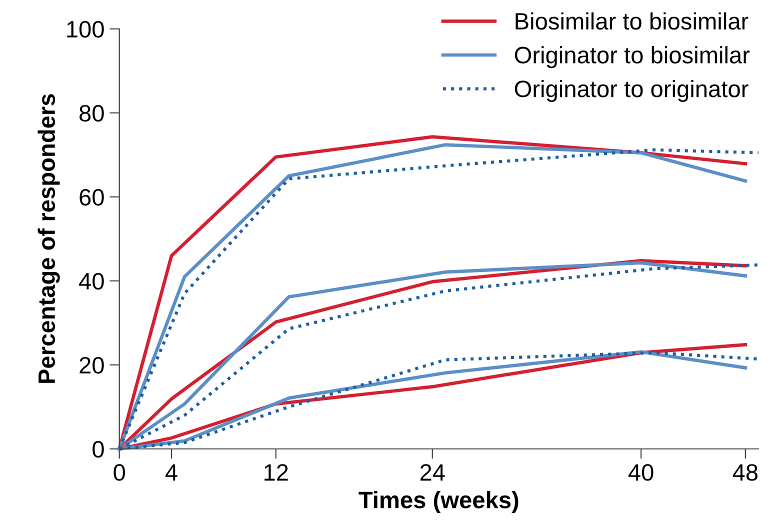  Describe the element at coordinates (632, 57) in the screenshot. I see `legend-label: Originator to biosimilar` at that location.